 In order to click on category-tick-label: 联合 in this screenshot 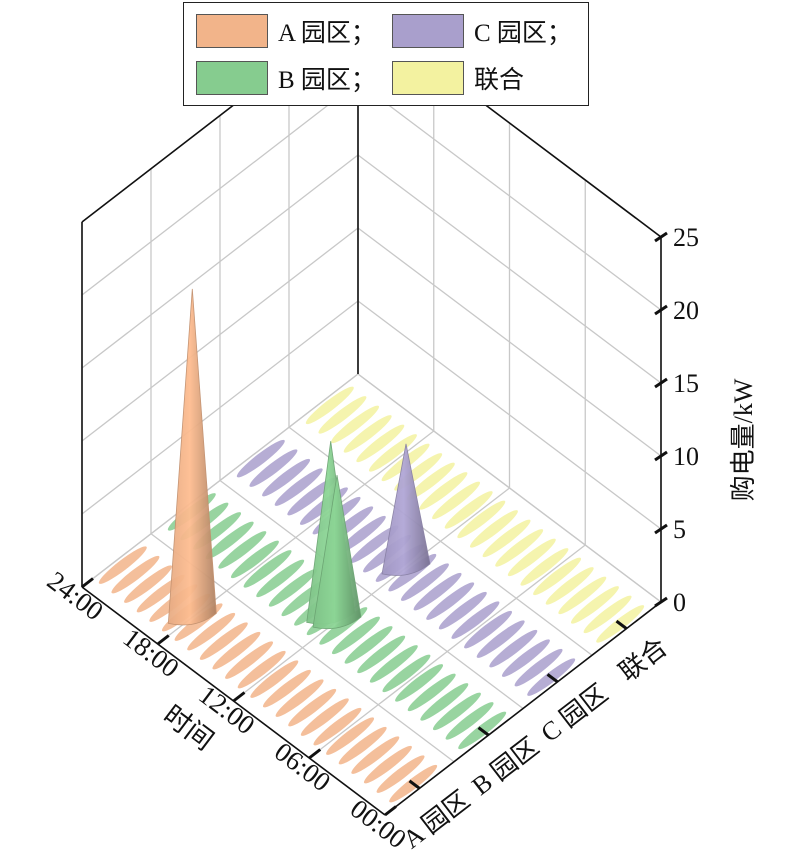, I will do `click(643, 660)`.